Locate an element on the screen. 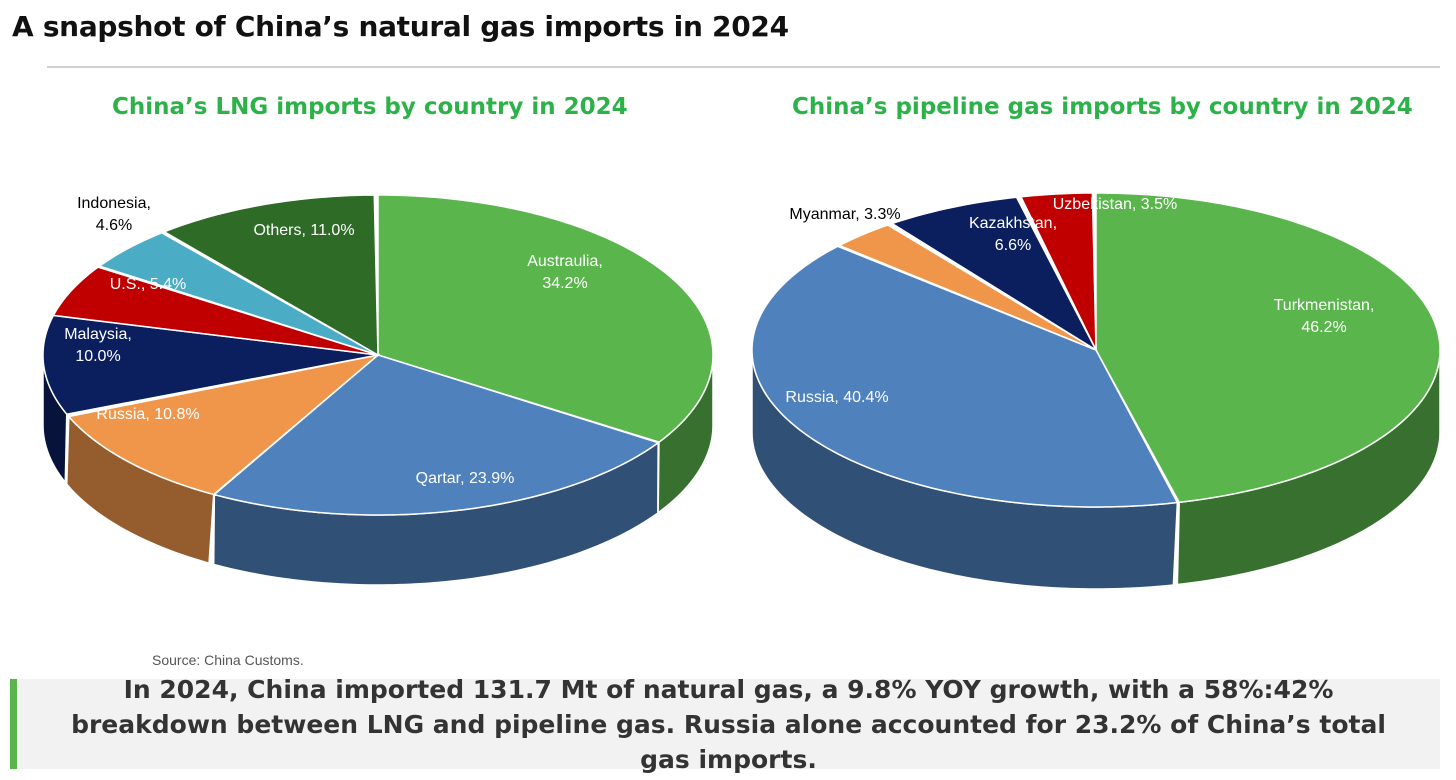  data-label: Turkmenistan, 46.2% is located at coordinates (1324, 316).